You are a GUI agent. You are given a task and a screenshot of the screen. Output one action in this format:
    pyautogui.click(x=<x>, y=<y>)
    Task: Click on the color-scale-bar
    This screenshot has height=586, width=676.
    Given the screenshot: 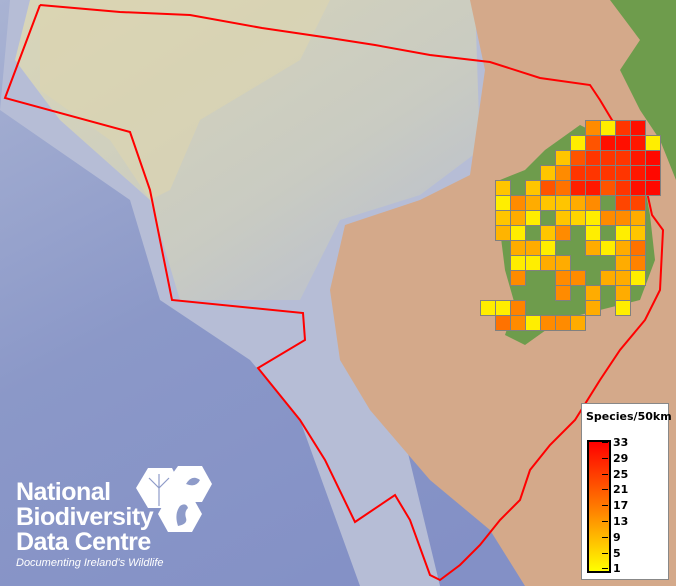 What is the action you would take?
    pyautogui.click(x=599, y=506)
    